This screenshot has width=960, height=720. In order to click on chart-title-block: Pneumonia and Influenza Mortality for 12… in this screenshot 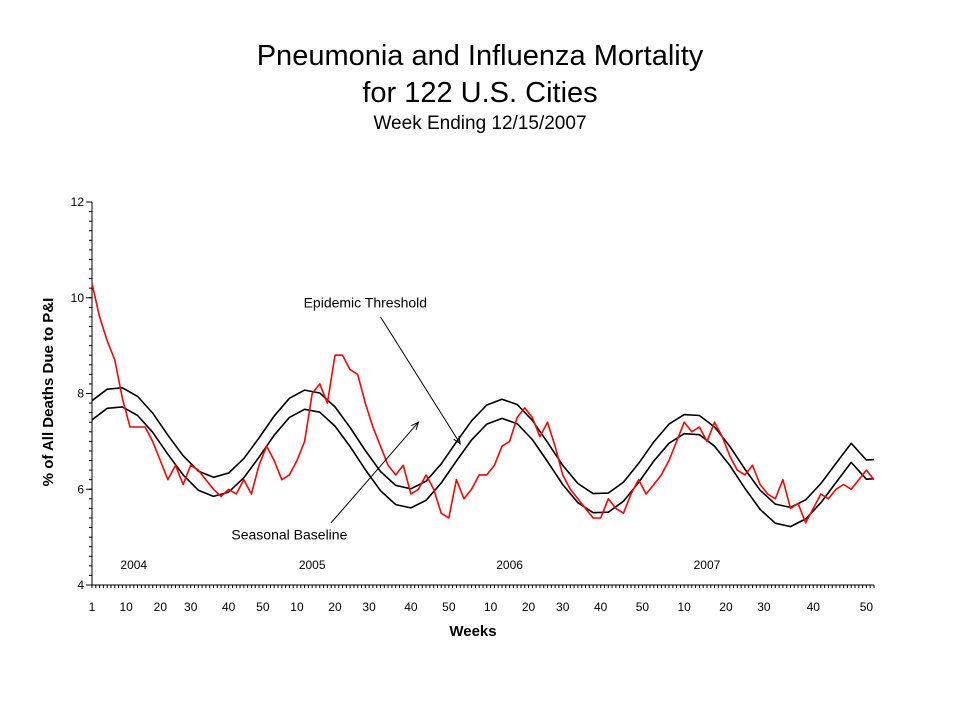, I will do `click(480, 87)`.